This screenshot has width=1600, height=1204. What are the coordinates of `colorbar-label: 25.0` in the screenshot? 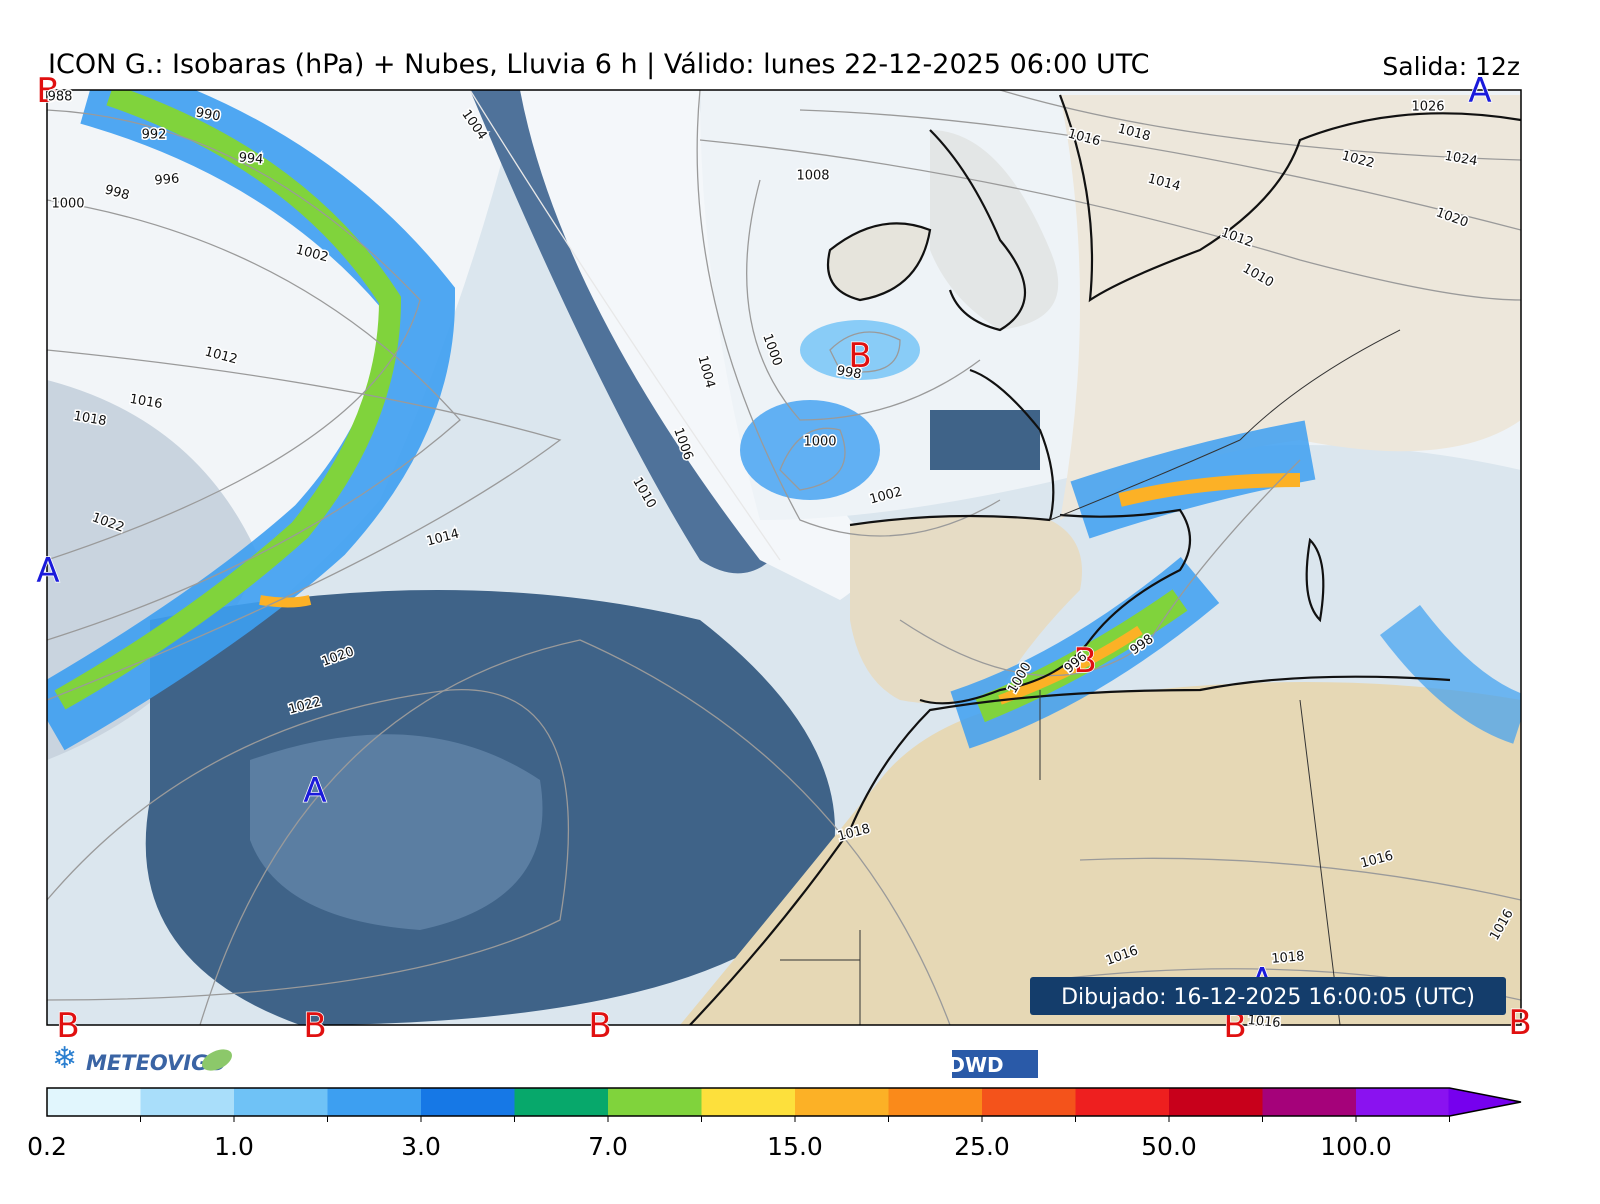 It's located at (982, 1146).